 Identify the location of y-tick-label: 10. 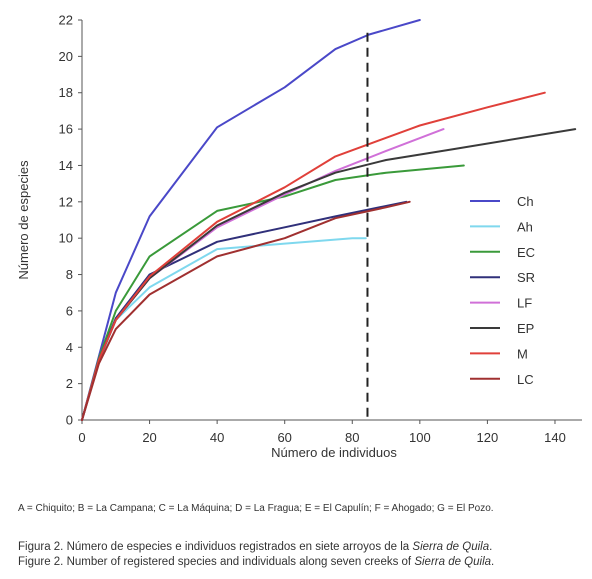
(66, 238).